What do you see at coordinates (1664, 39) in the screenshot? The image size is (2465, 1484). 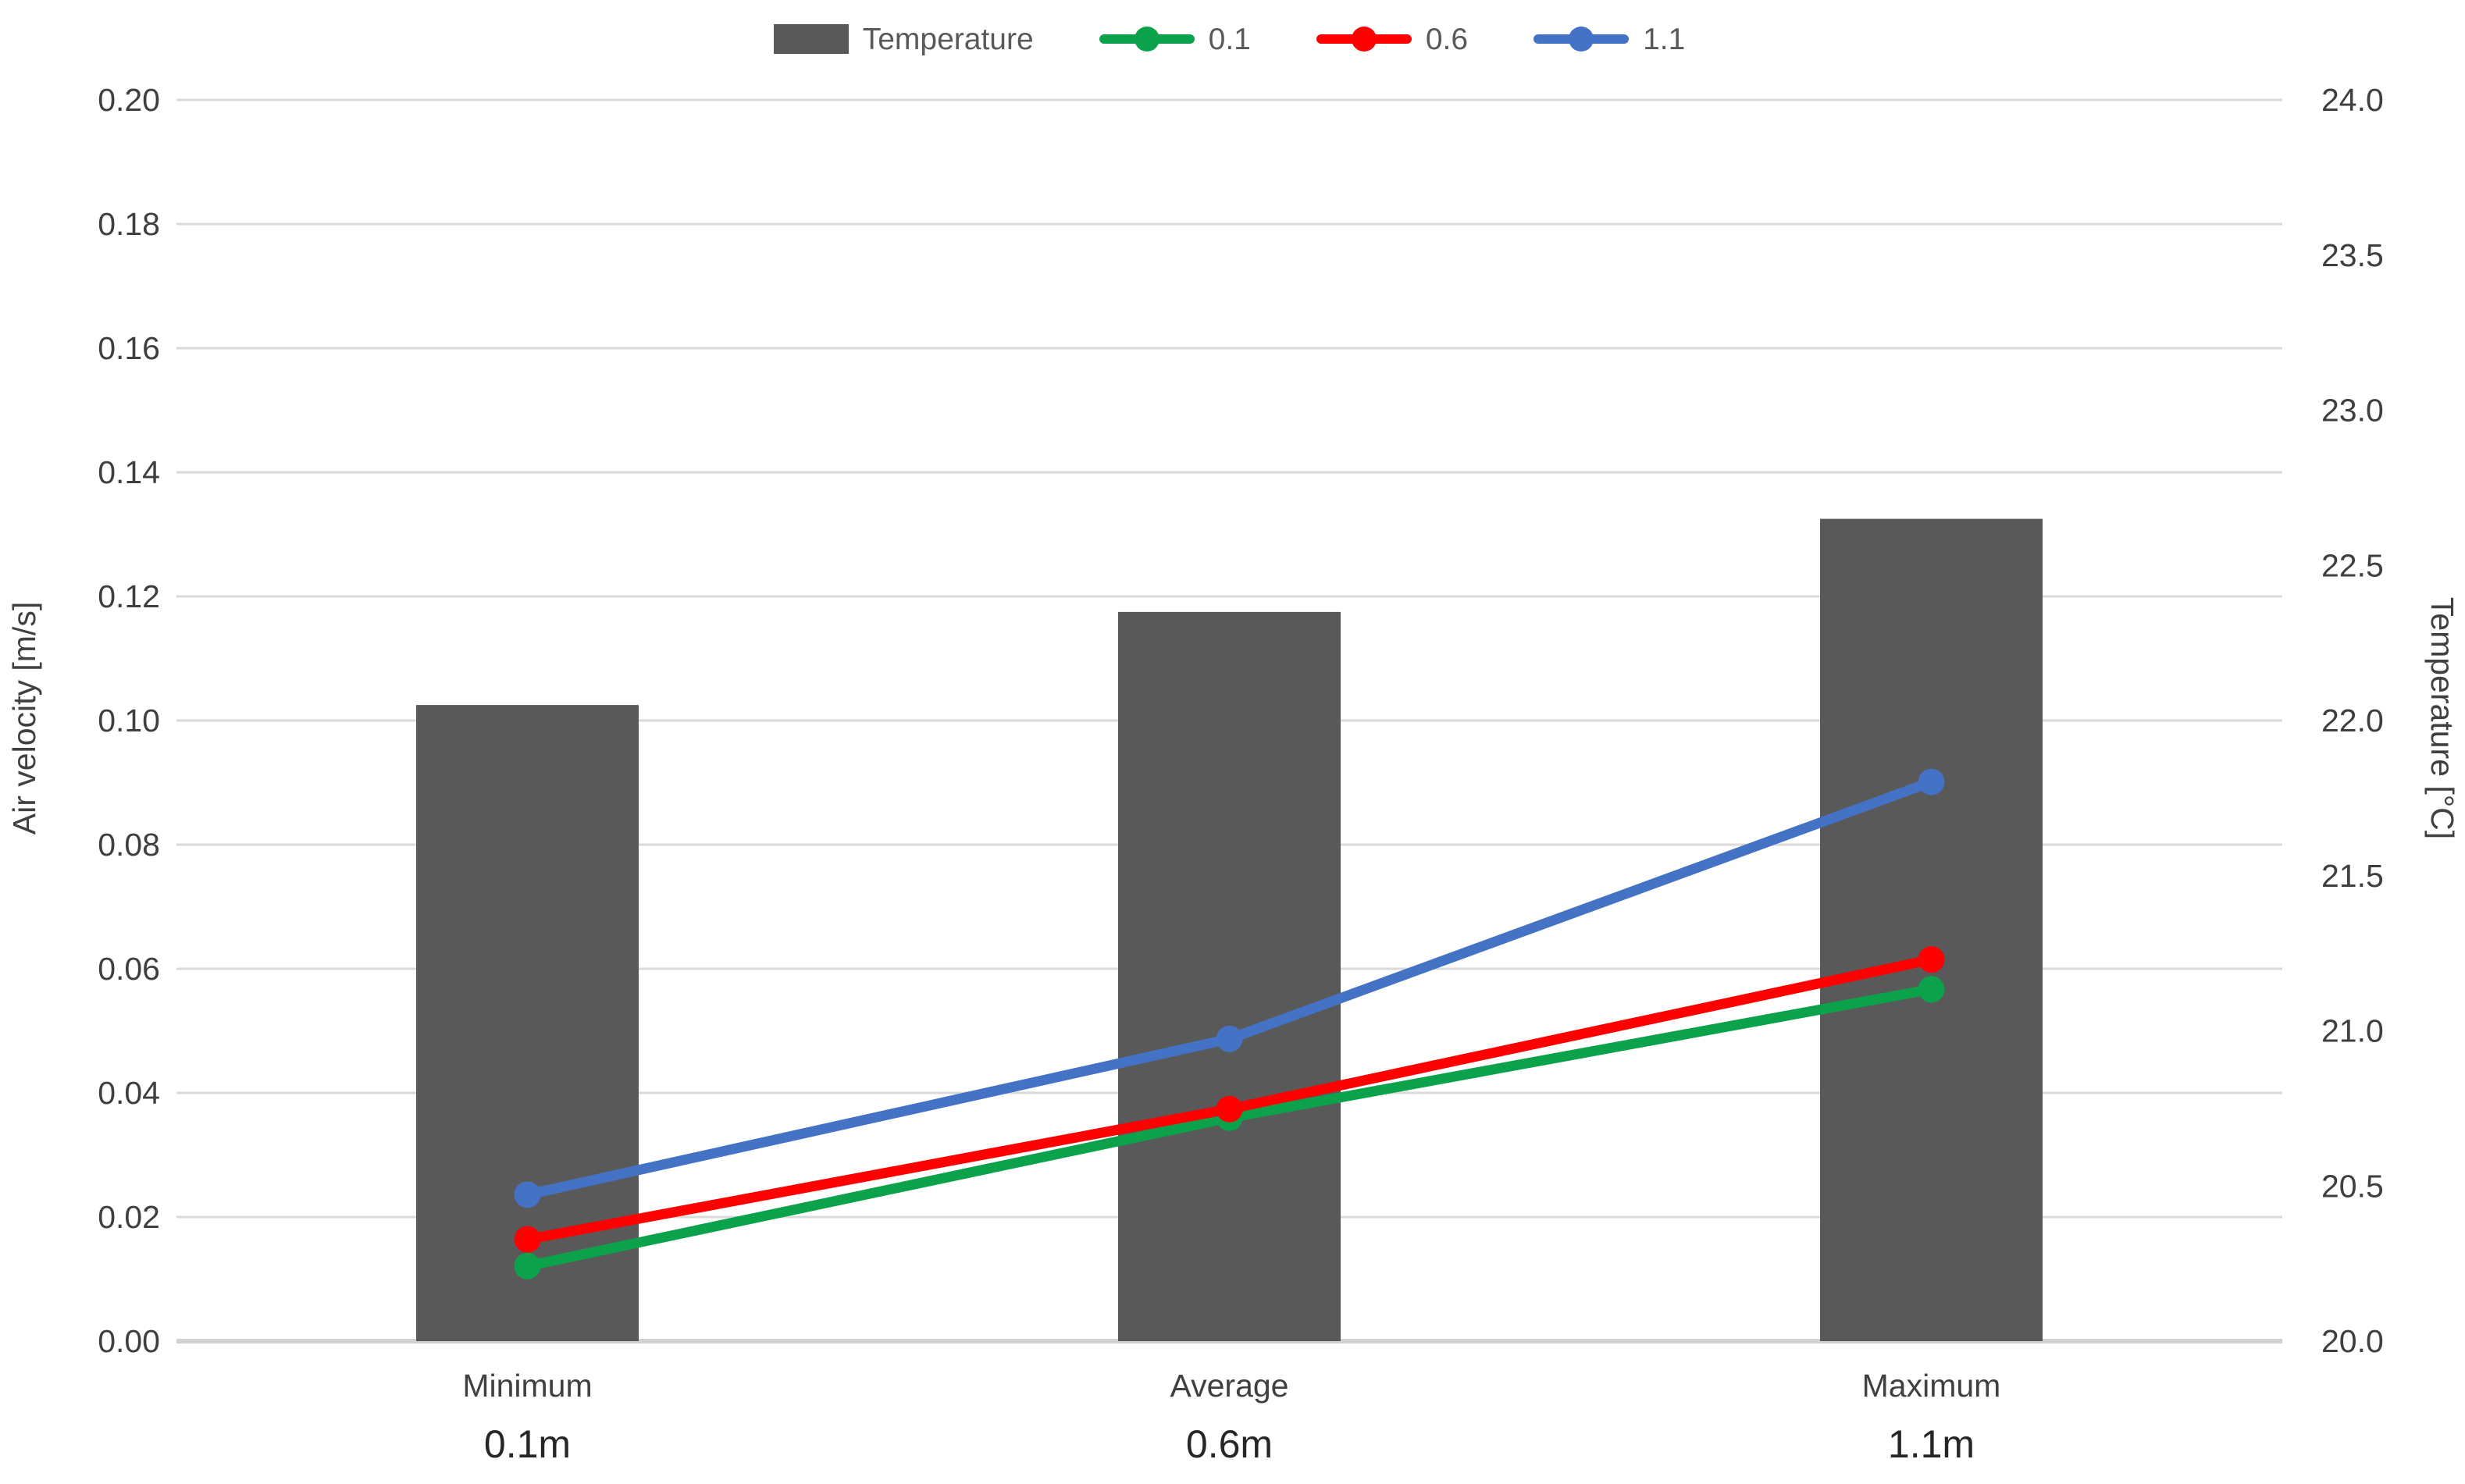 I see `legend-label: 1.1` at bounding box center [1664, 39].